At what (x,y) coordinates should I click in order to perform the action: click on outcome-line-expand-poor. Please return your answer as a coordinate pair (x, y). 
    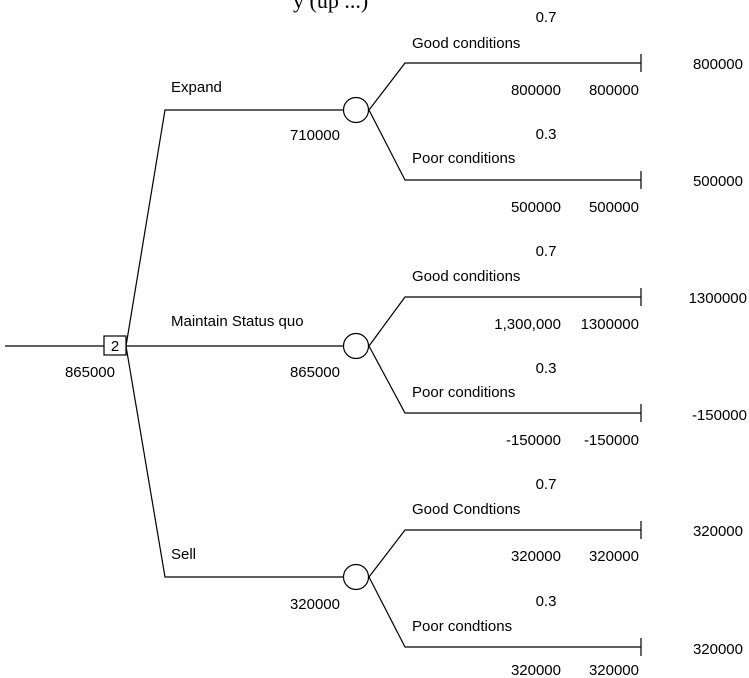
    Looking at the image, I should click on (504, 145).